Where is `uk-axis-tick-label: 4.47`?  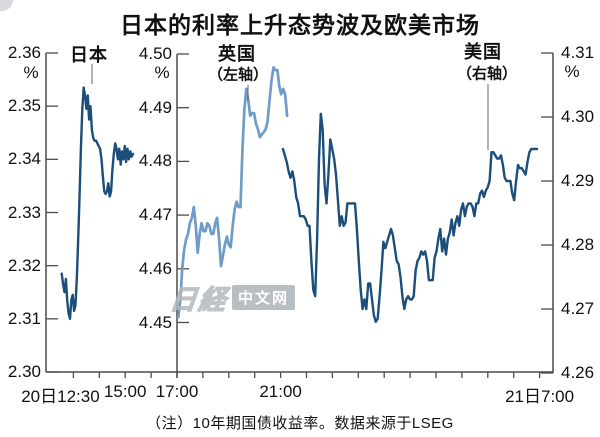
uk-axis-tick-label: 4.47 is located at coordinates (155, 215).